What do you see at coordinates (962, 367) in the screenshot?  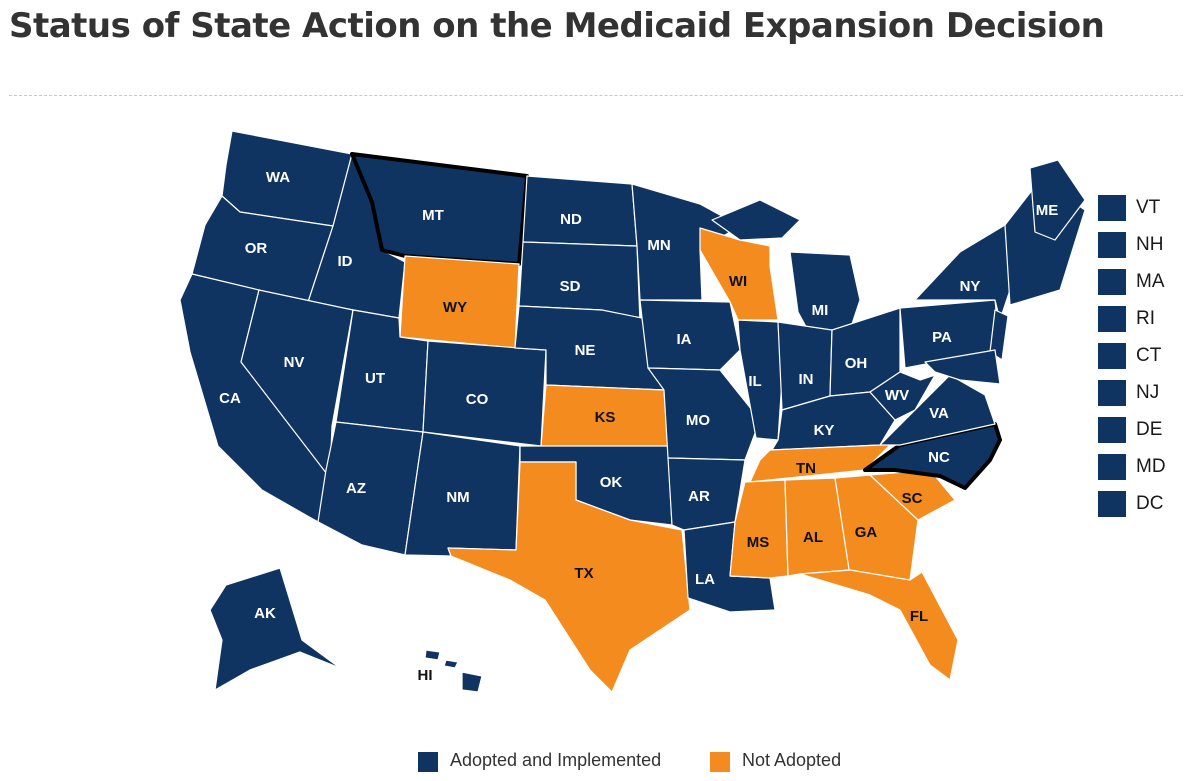 I see `state-md` at bounding box center [962, 367].